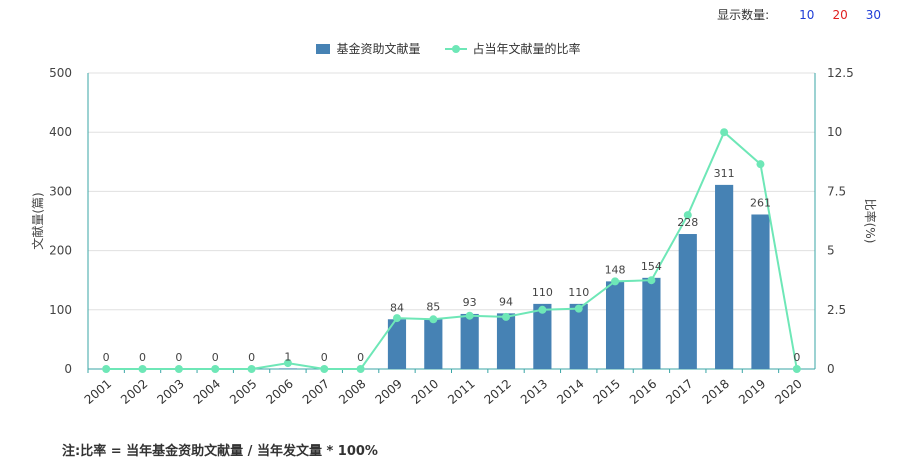 The width and height of the screenshot is (897, 465). Describe the element at coordinates (98, 392) in the screenshot. I see `x-tick-label: 2001` at that location.